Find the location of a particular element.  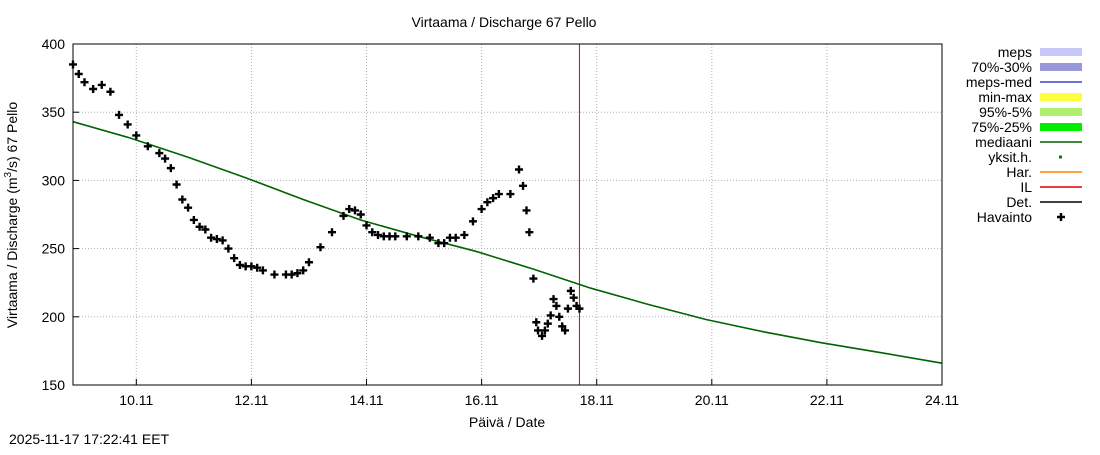

x-axis-label: Päivä / Date is located at coordinates (507, 422).